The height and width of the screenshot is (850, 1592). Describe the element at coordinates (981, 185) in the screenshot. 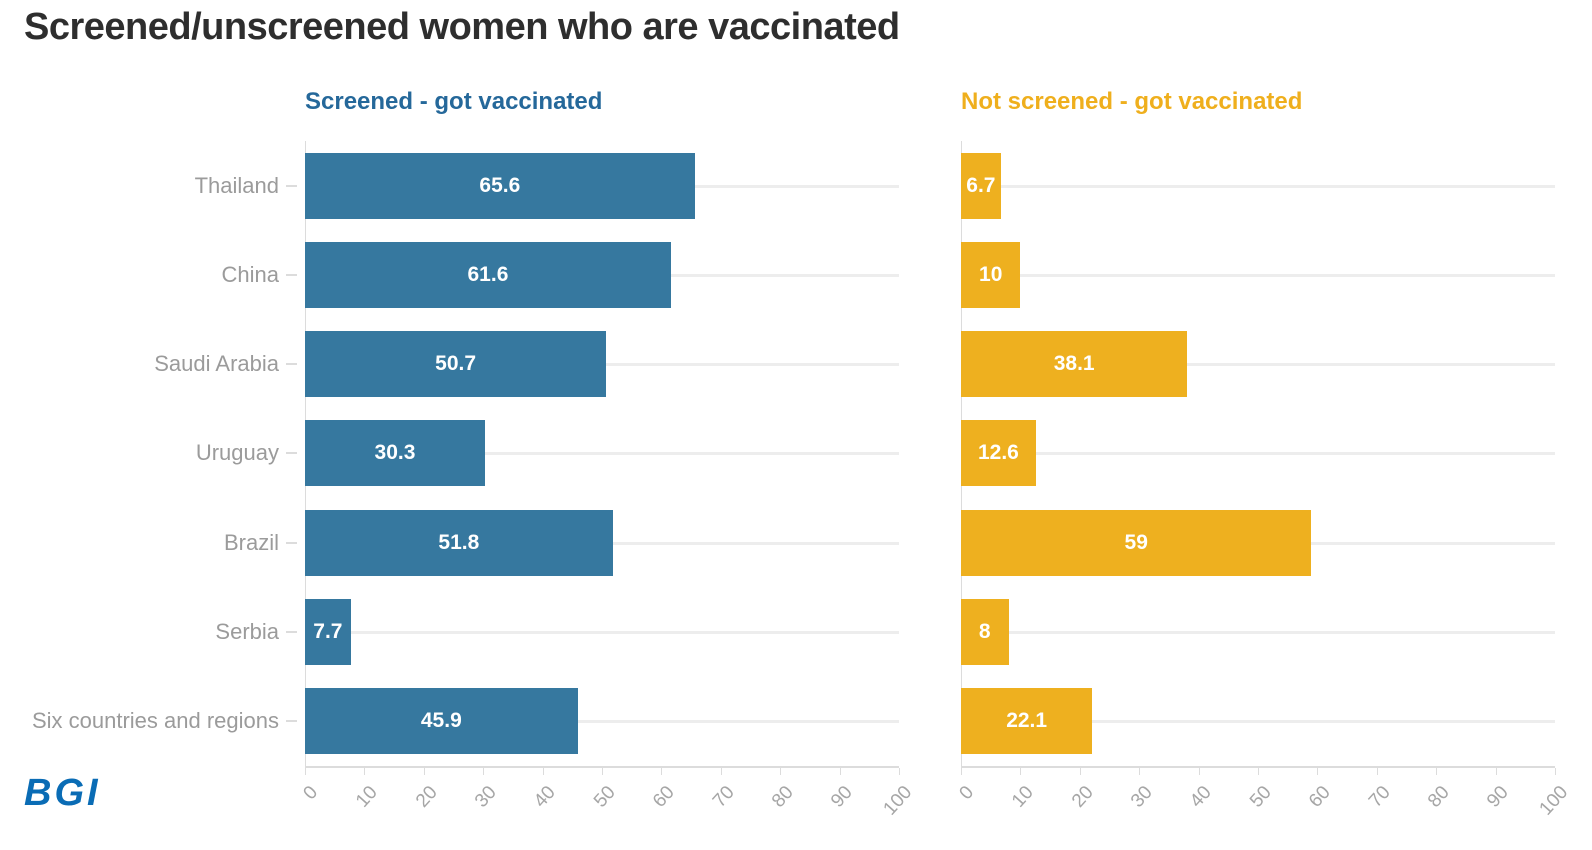

I see `bar-value-label: 6.7` at that location.